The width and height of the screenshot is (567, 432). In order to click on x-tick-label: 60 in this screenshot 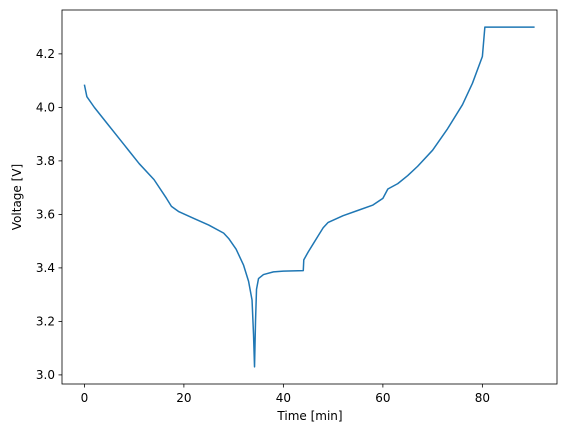, I will do `click(382, 398)`.